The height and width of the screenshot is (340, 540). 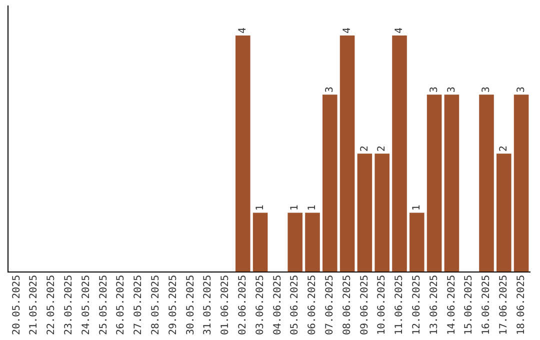 I want to click on x-tick-label: 24.05.2025, so click(x=86, y=305).